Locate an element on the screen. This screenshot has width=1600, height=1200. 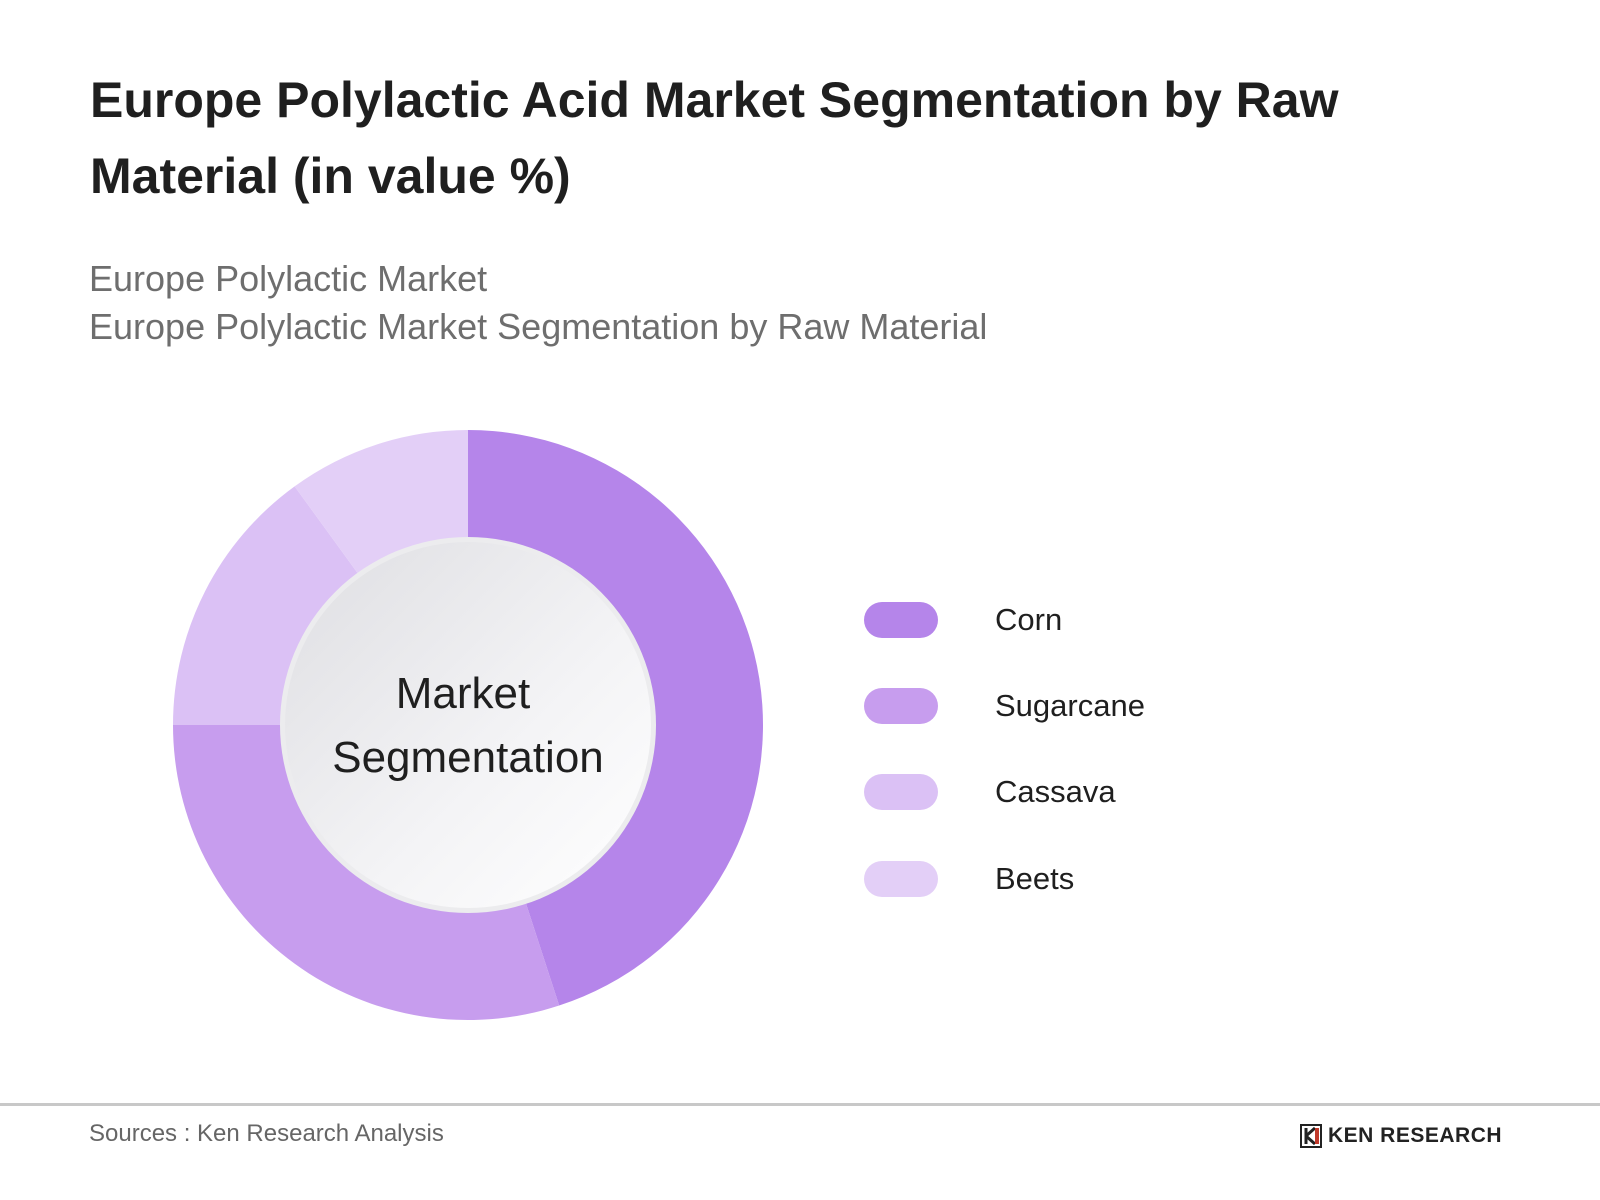
center-label-line-1: Market is located at coordinates (463, 693).